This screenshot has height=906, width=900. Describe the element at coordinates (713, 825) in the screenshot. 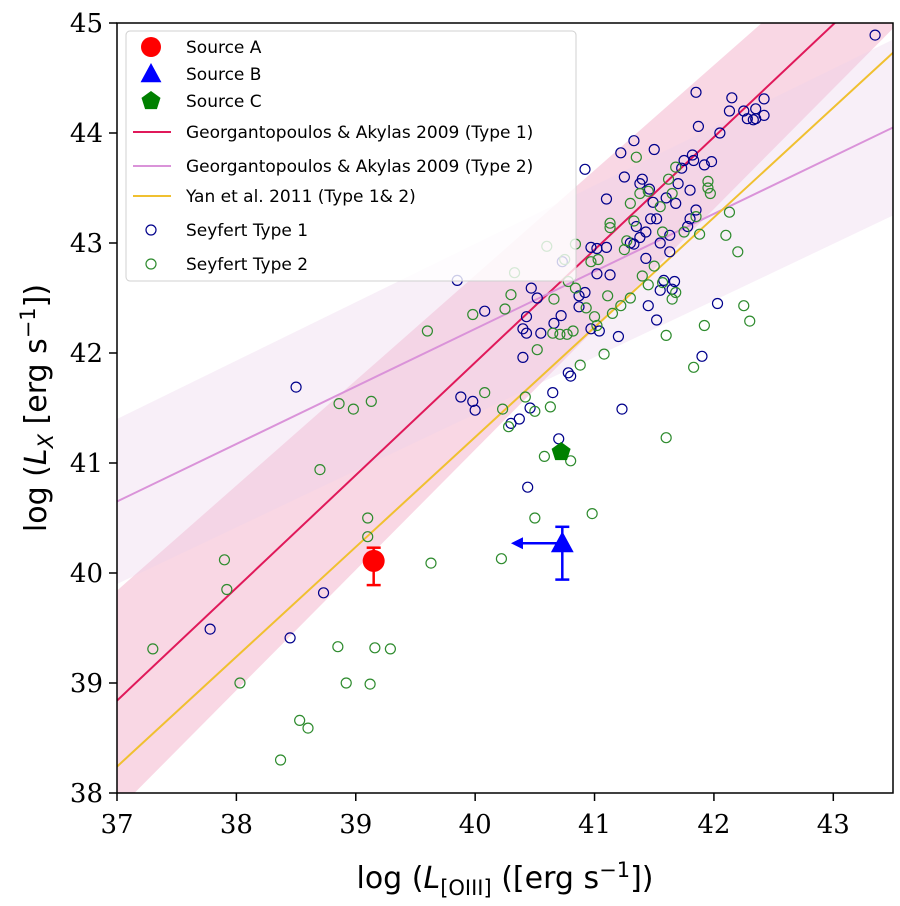

I see `x-tick-label: 42` at that location.